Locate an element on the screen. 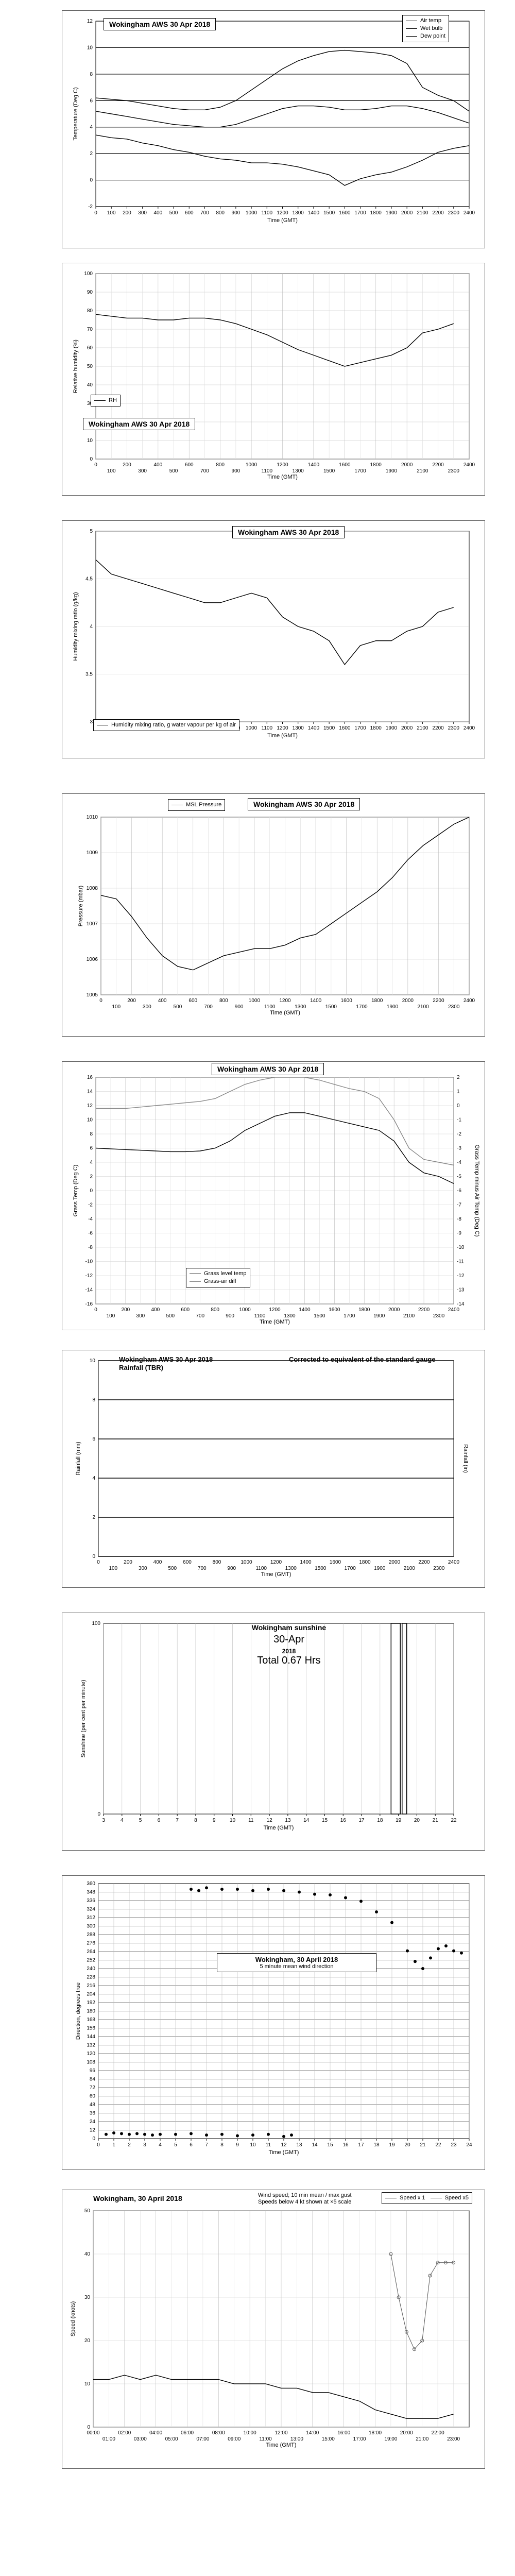  y-tick-label: 3.5 is located at coordinates (89, 674).